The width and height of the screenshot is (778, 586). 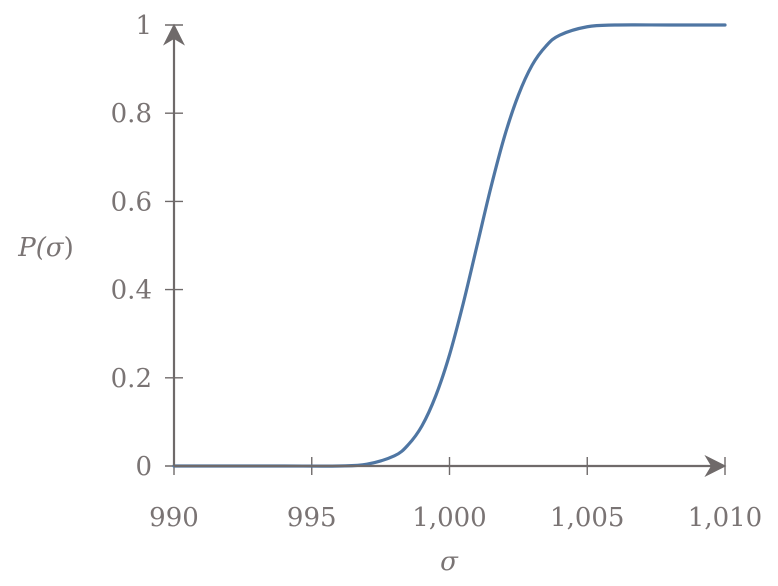 I want to click on x-tick-label: 1,010, so click(x=725, y=518).